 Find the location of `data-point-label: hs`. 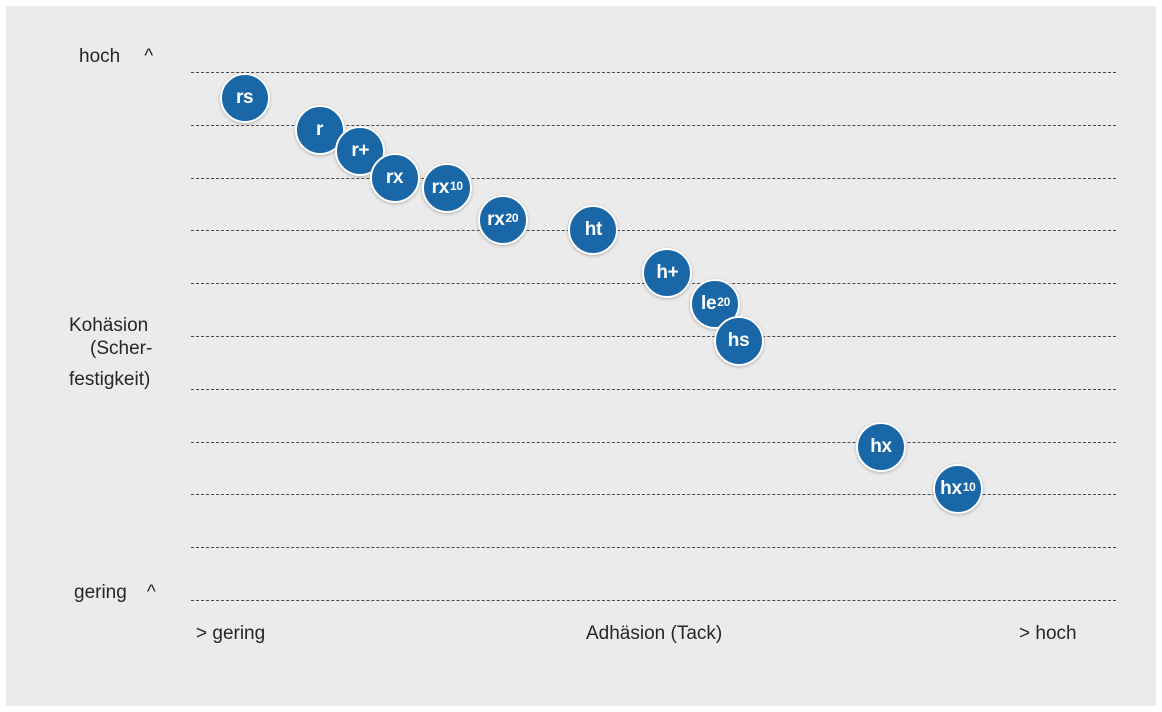

data-point-label: hs is located at coordinates (738, 341).